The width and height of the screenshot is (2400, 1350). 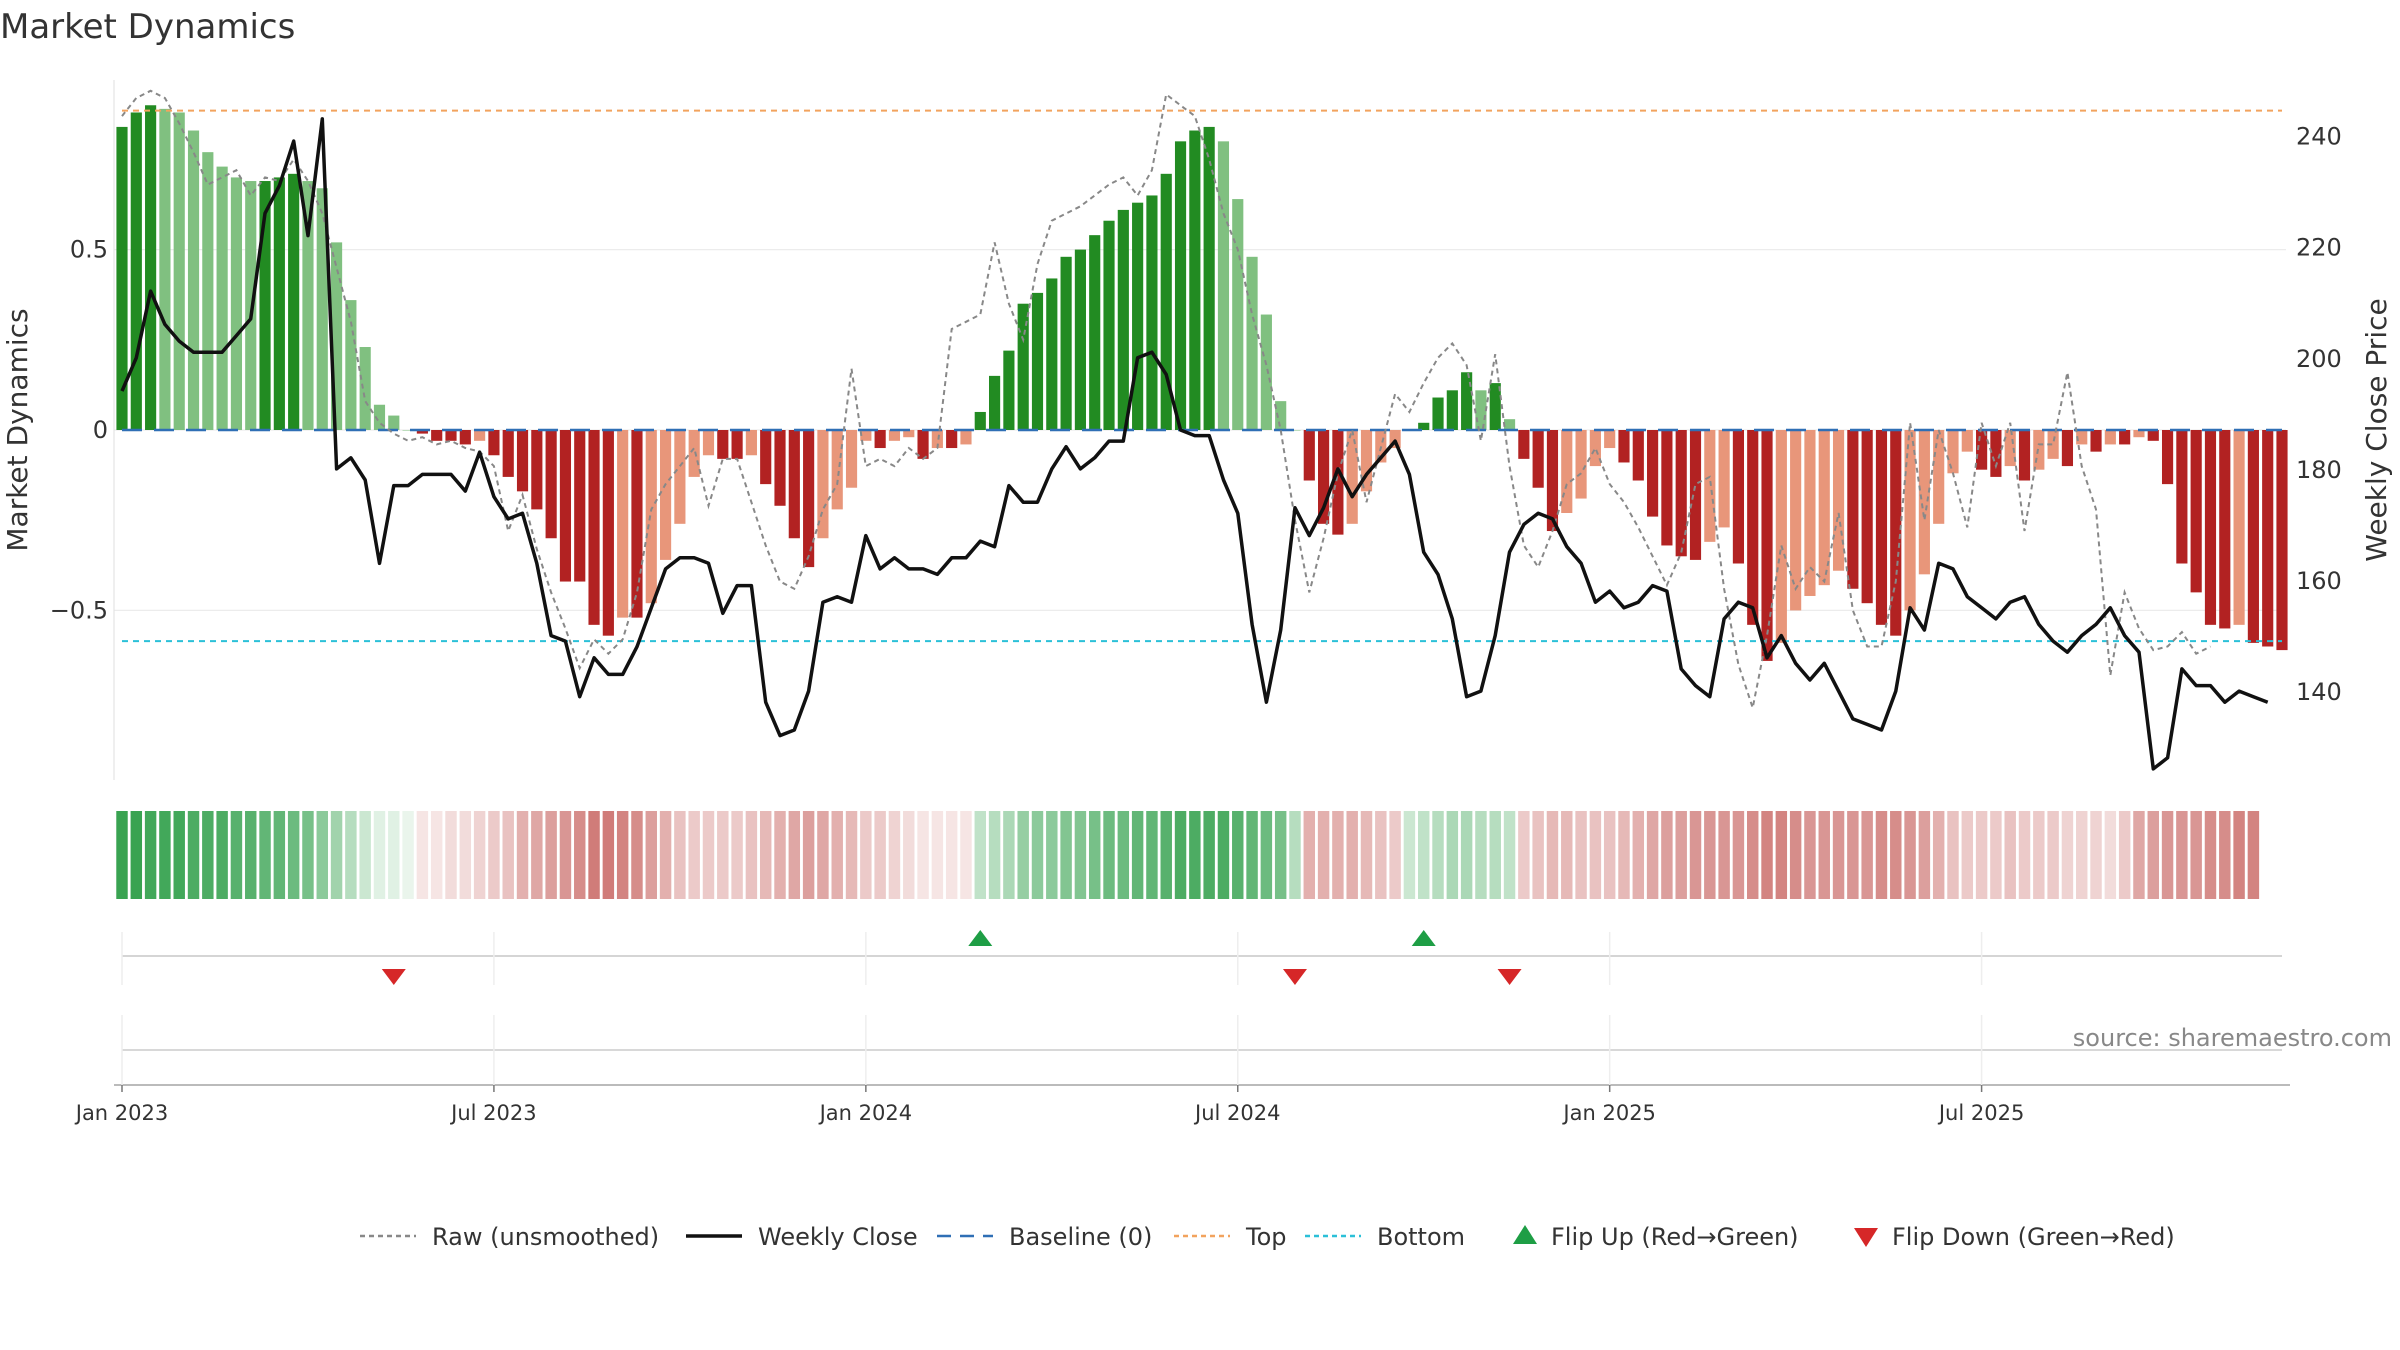 I want to click on left-y-axis-ticks: 0.5 0 −0.5, so click(x=79, y=430).